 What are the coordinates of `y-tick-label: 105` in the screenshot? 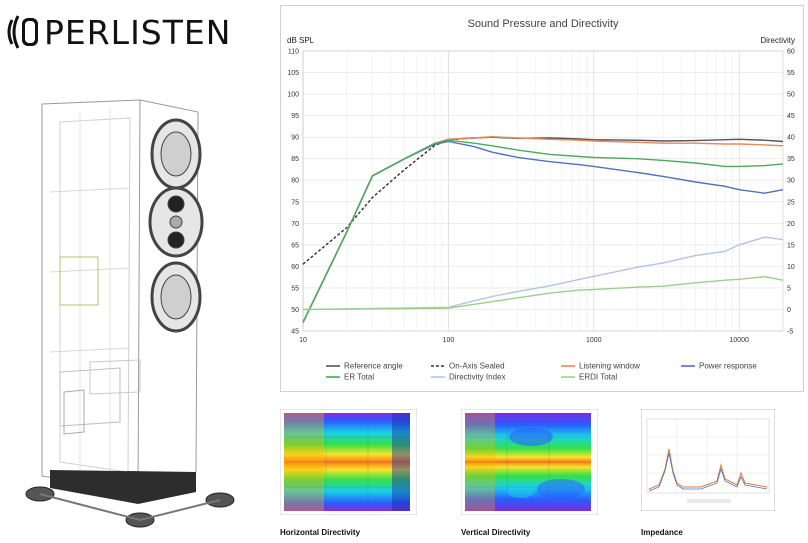 It's located at (293, 73).